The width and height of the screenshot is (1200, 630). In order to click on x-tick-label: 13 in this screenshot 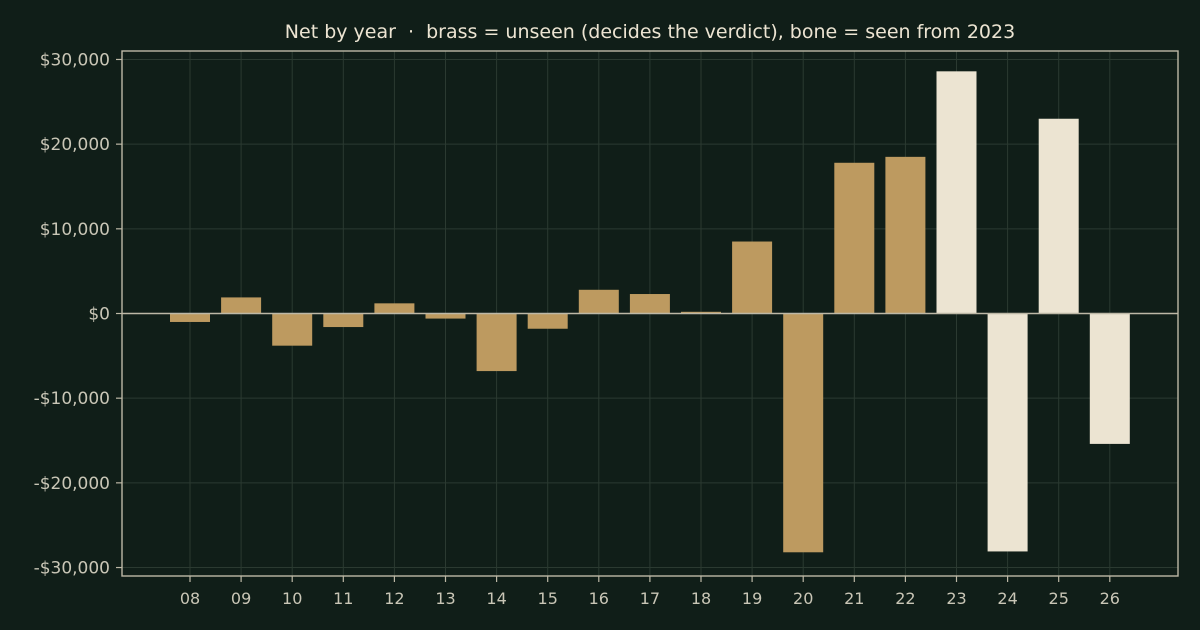, I will do `click(445, 598)`.